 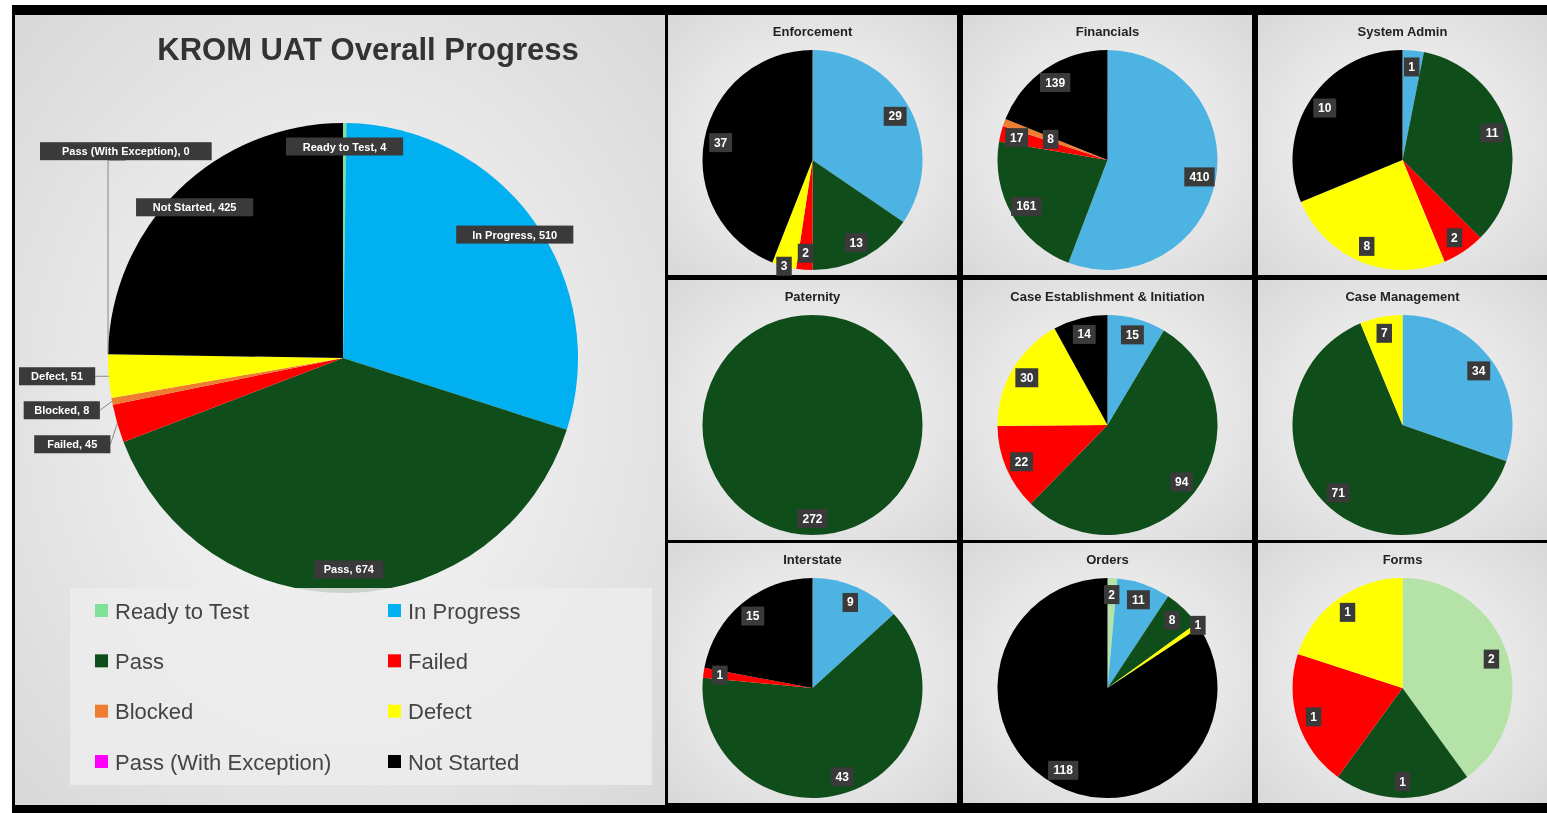 What do you see at coordinates (1084, 334) in the screenshot?
I see `data-label: 14` at bounding box center [1084, 334].